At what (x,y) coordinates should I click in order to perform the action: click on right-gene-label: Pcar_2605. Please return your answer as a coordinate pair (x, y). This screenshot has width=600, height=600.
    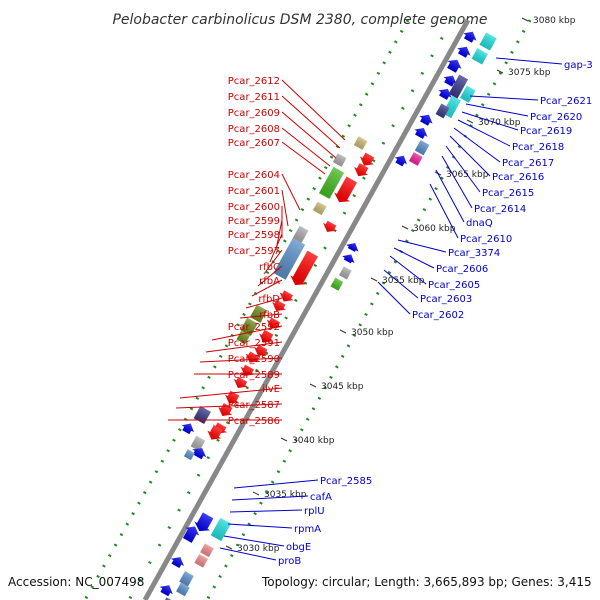
    Looking at the image, I should click on (434, 273).